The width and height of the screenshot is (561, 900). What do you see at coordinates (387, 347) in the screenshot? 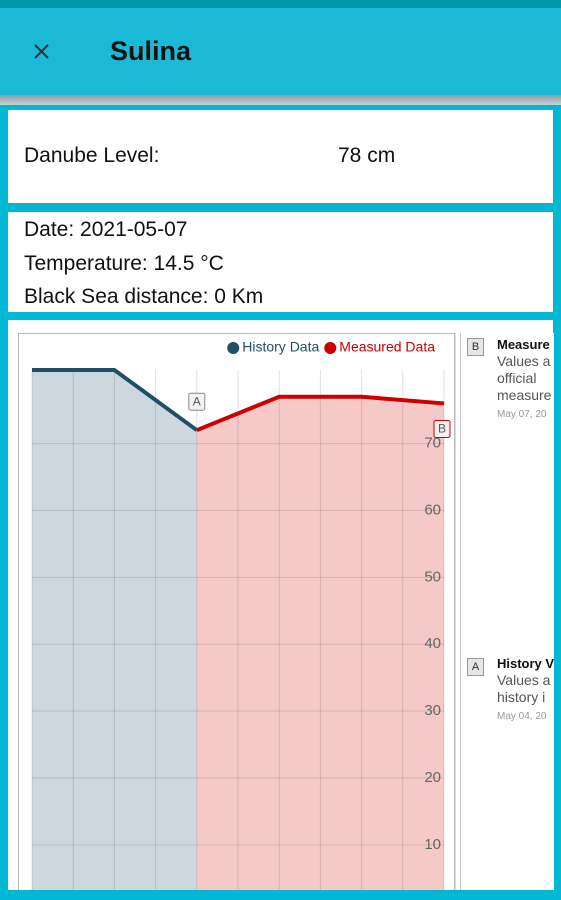
I see `legend-label: Measured Data` at bounding box center [387, 347].